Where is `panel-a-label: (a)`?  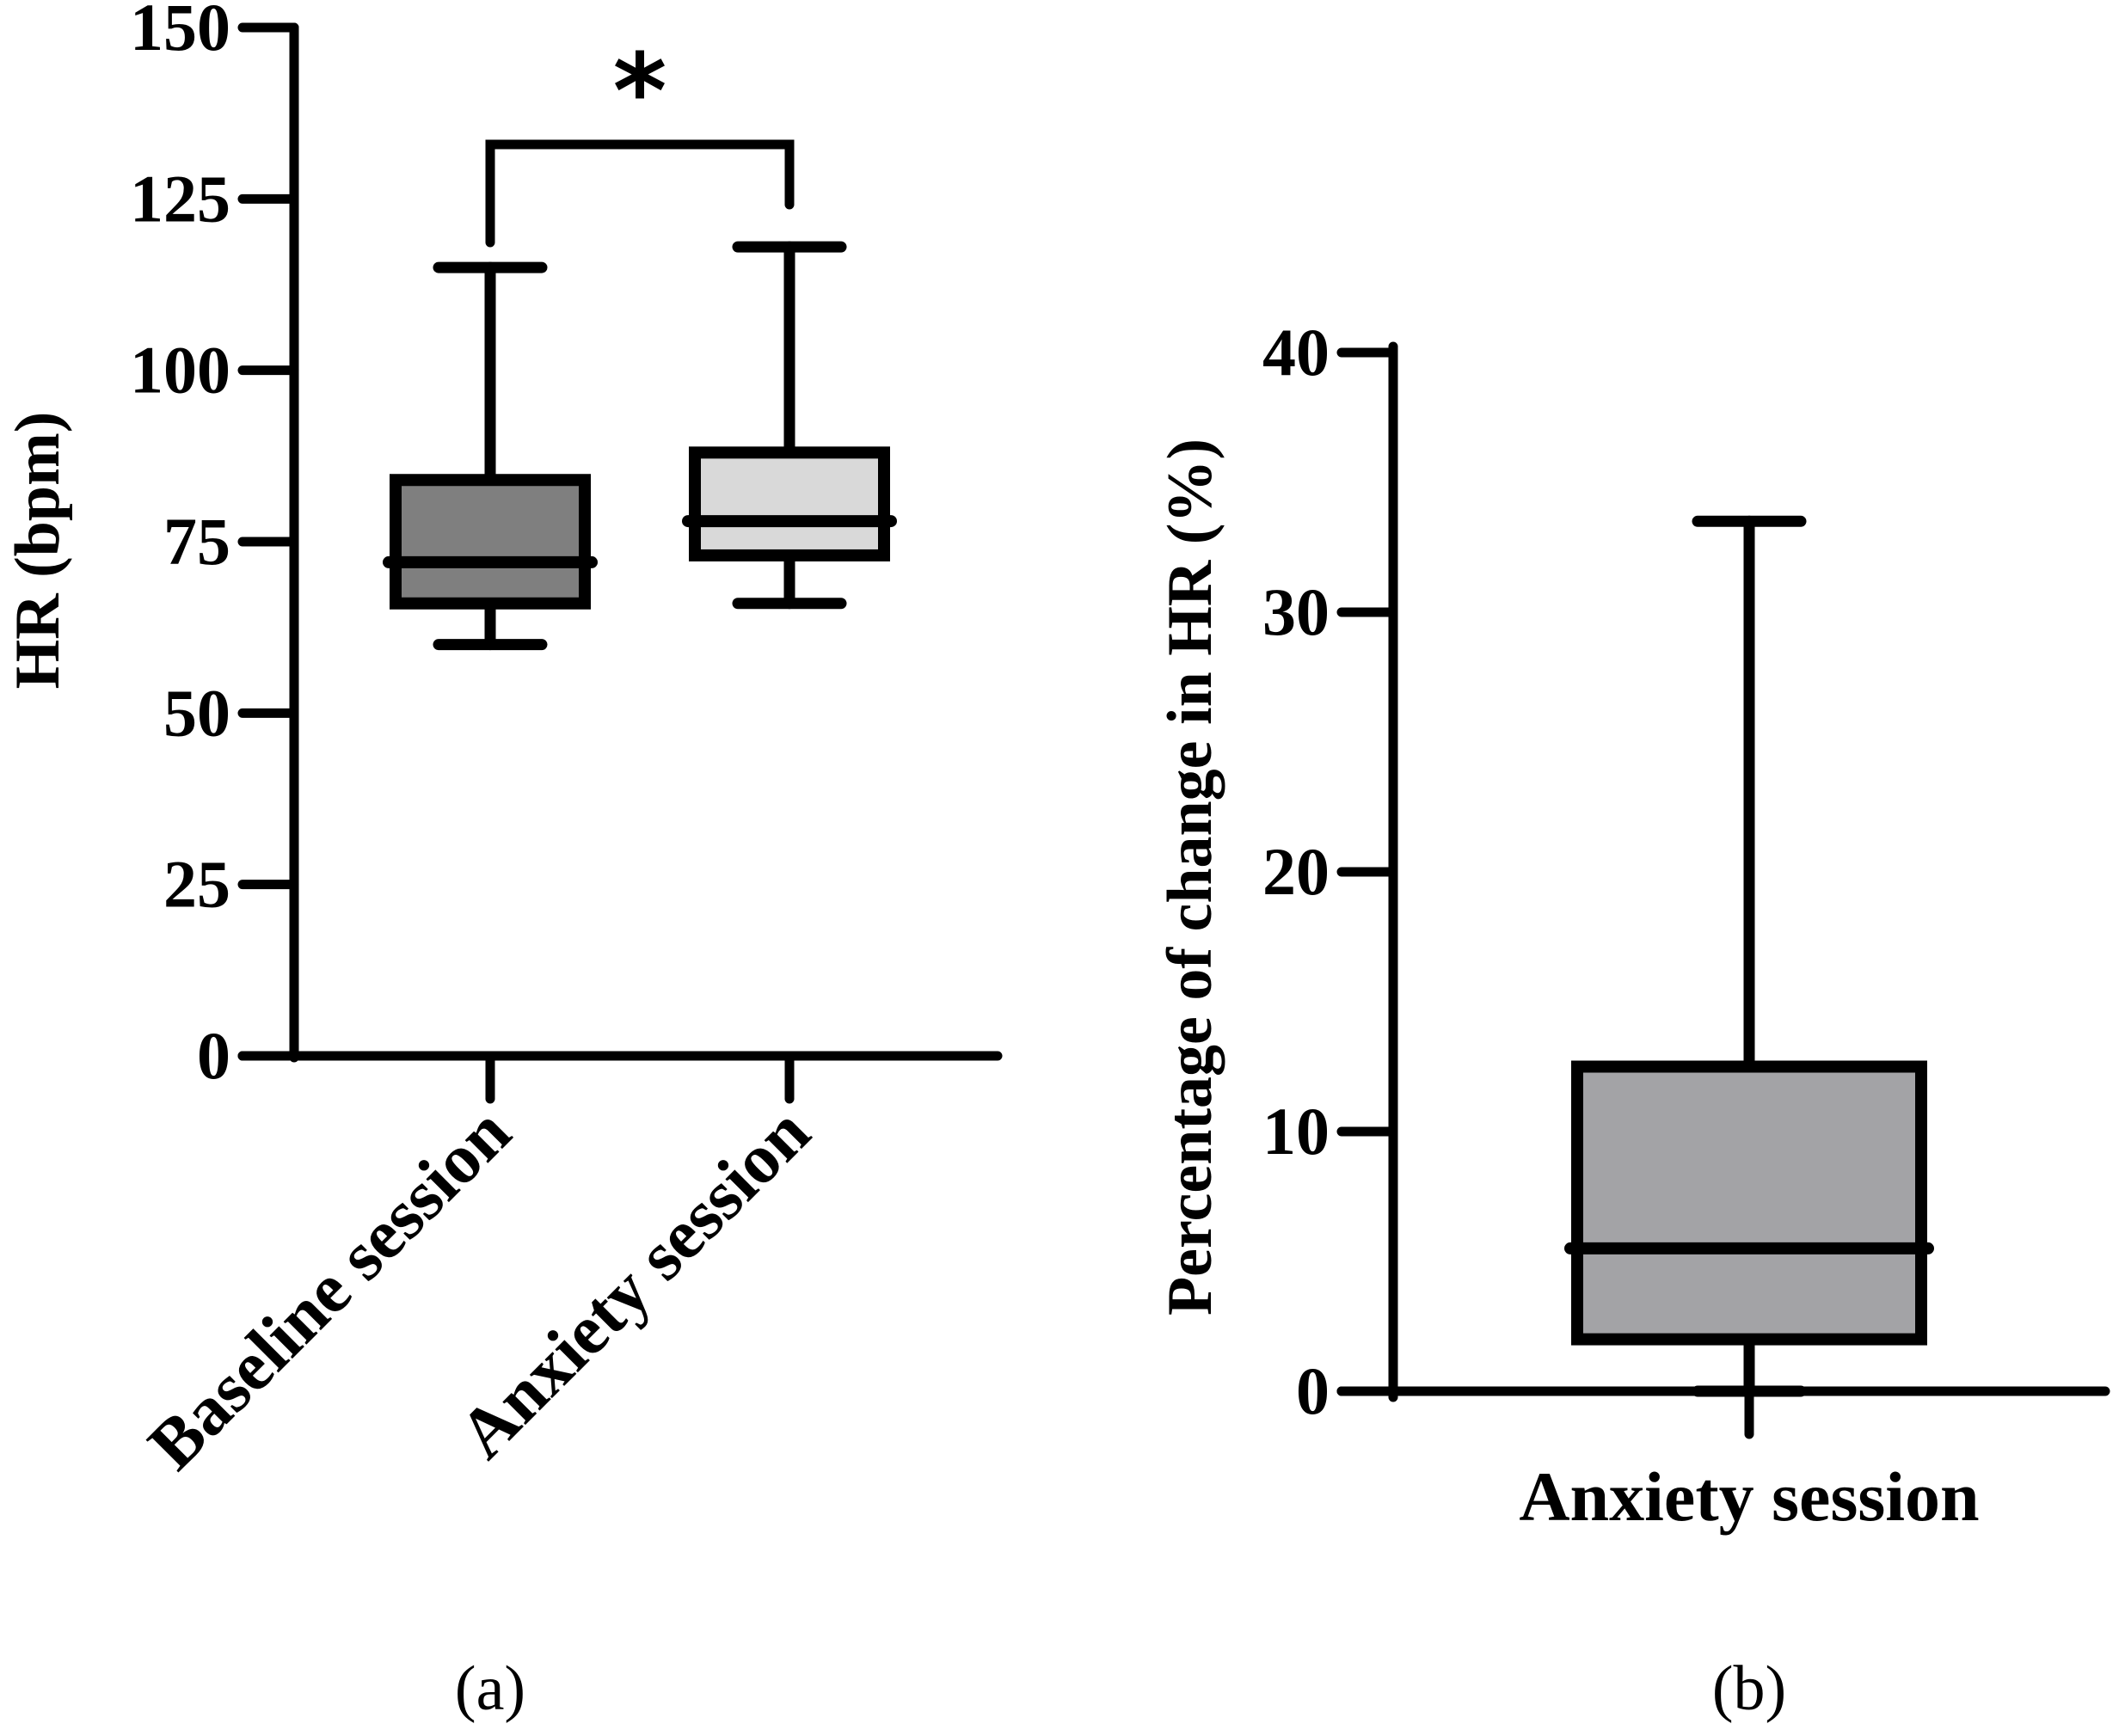
panel-a-label: (a) is located at coordinates (490, 1688).